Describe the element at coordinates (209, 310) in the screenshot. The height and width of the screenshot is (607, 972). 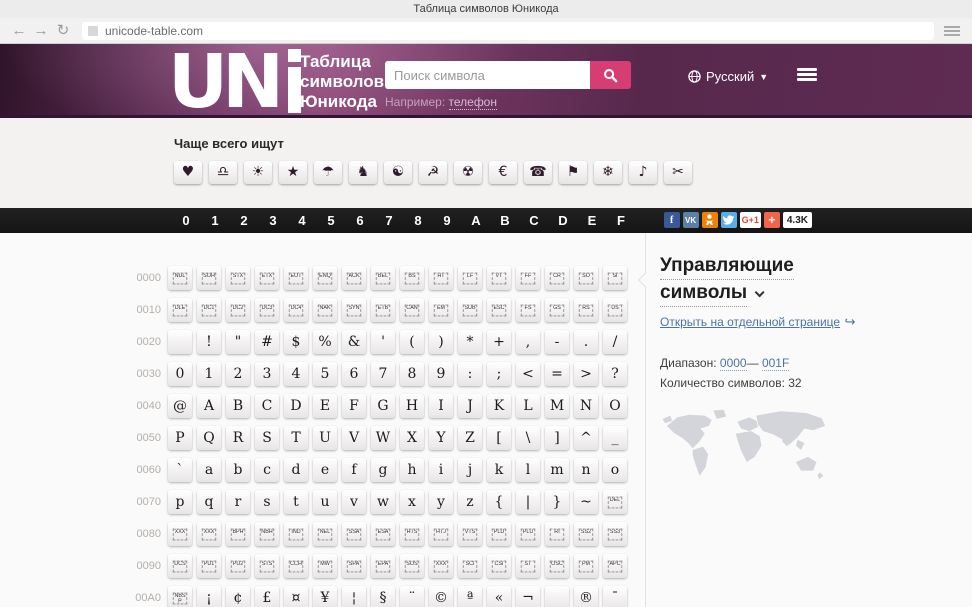
I see `char-cell: DC1` at that location.